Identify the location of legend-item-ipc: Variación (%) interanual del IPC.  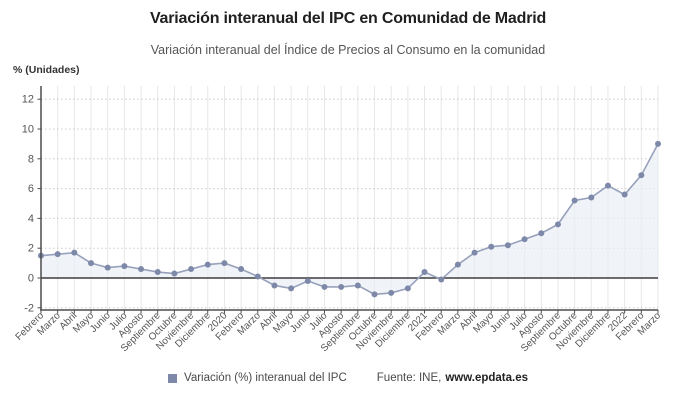
(257, 378).